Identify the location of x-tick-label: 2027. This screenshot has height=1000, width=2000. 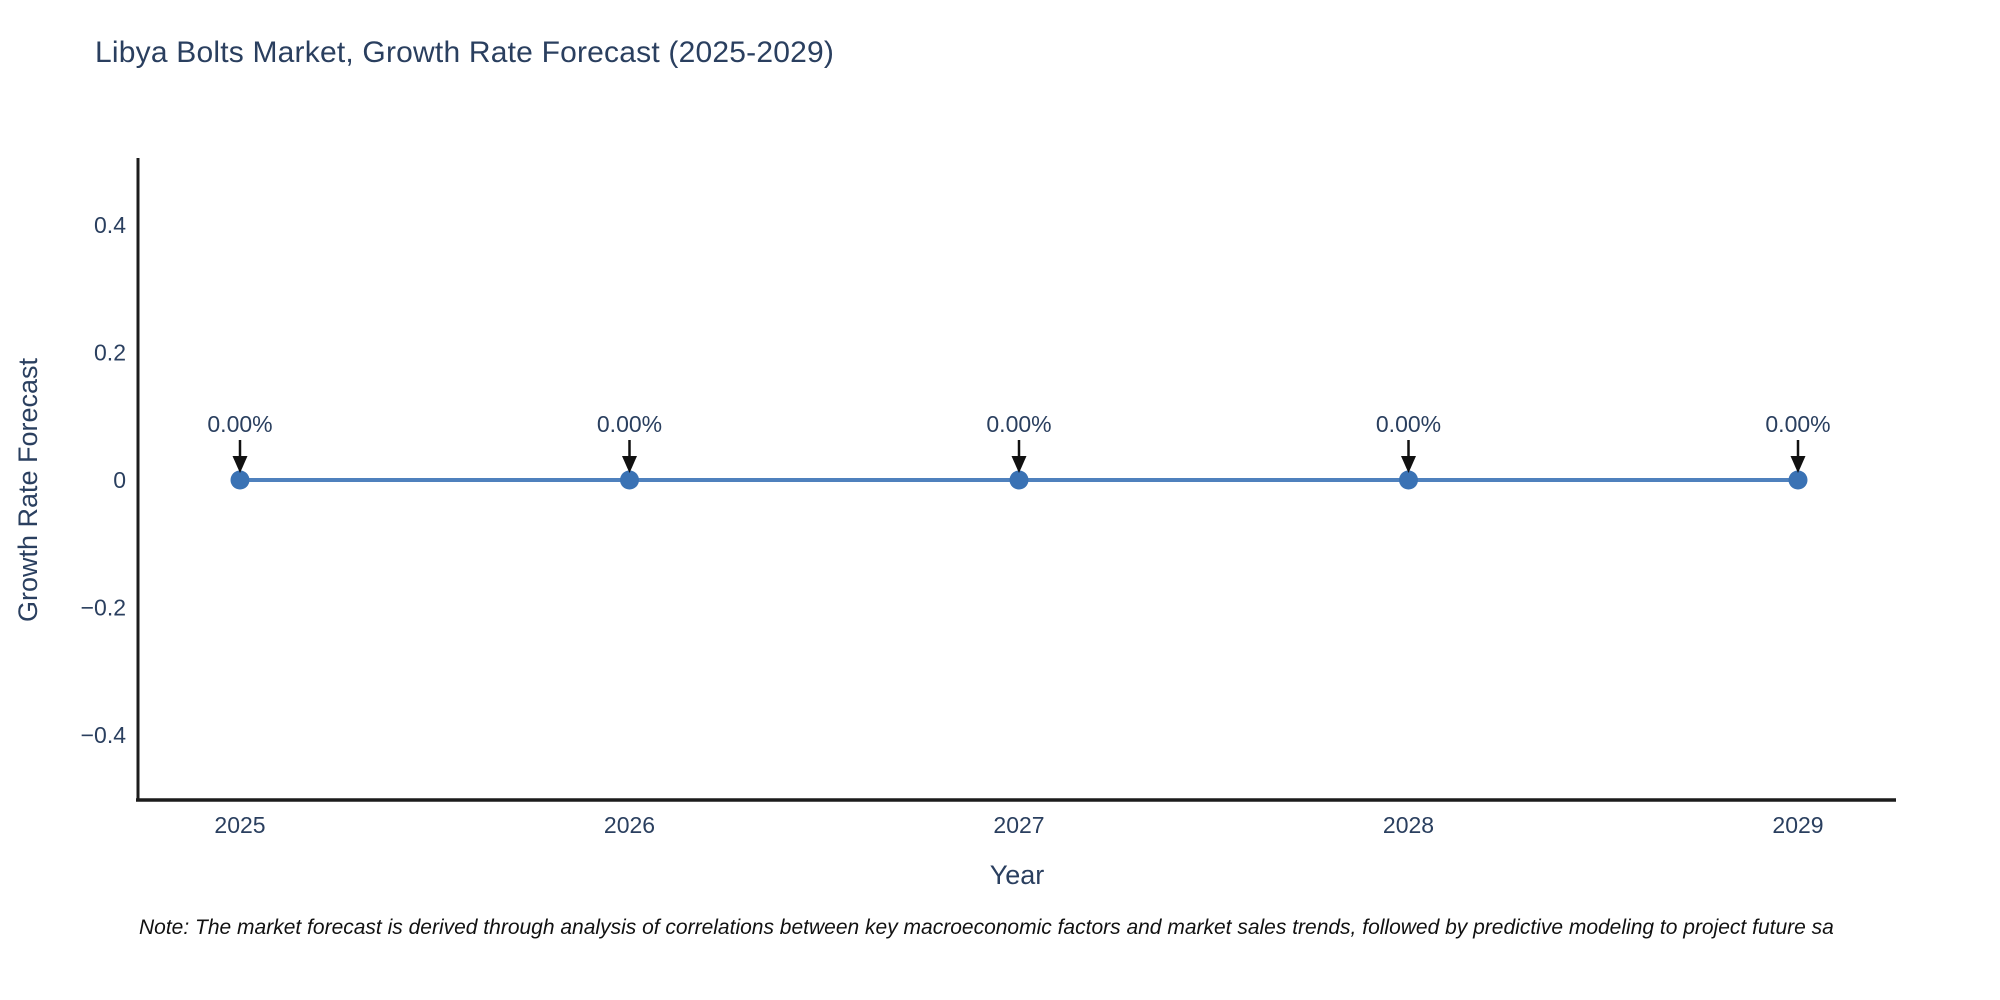
(1018, 825).